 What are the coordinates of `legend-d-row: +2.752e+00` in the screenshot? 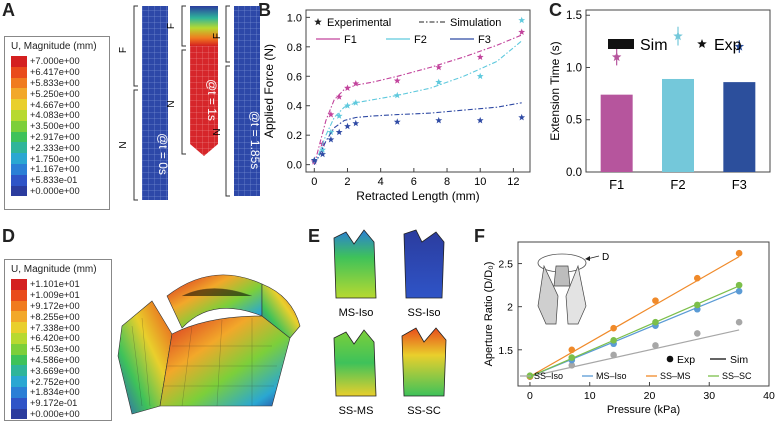 It's located at (58, 381).